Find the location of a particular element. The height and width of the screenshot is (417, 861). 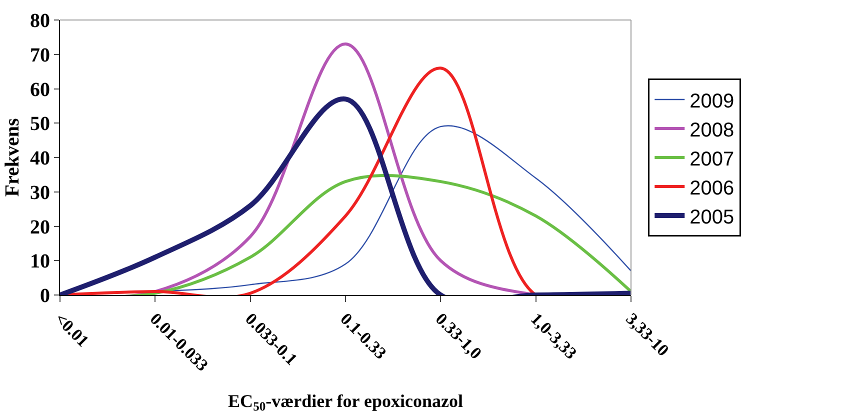

y-tick-label: 20 is located at coordinates (40, 227).